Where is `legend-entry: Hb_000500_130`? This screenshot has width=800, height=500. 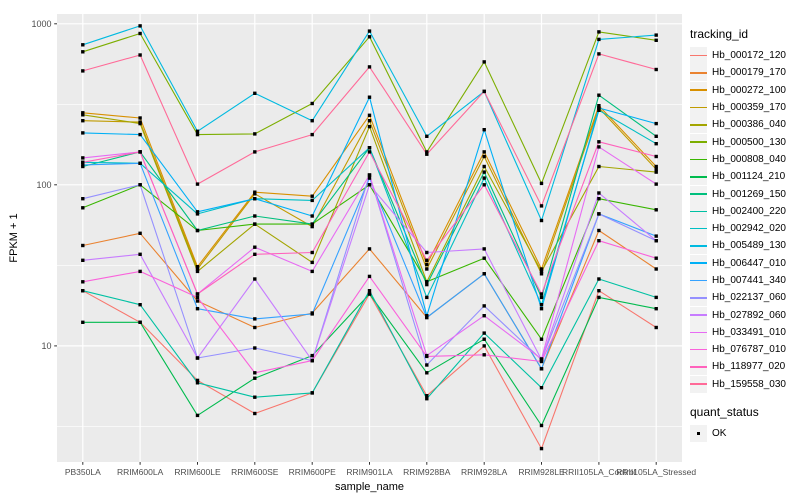
legend-entry: Hb_000500_130 is located at coordinates (745, 142).